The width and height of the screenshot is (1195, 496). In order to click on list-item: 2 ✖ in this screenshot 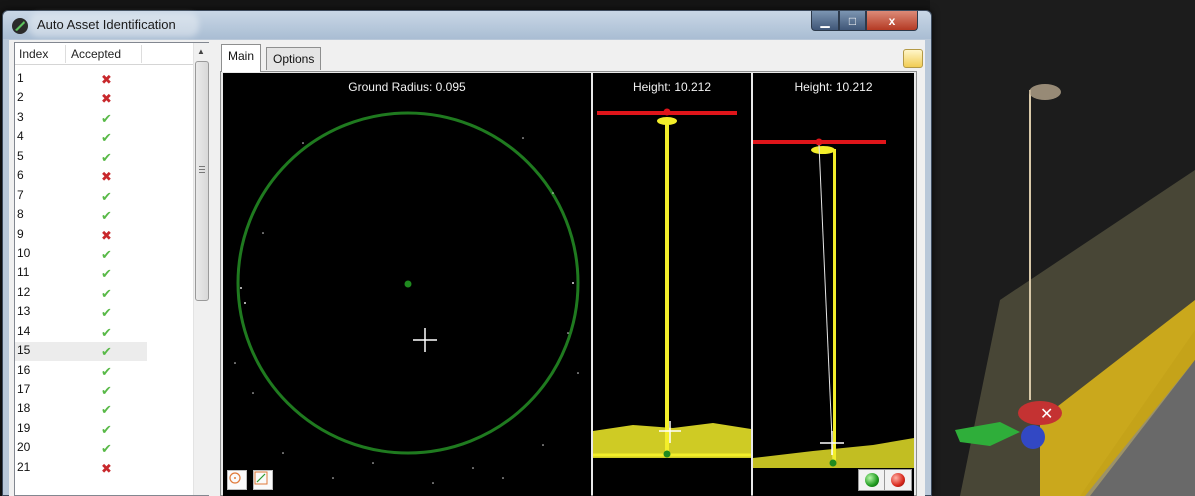, I will do `click(104, 100)`.